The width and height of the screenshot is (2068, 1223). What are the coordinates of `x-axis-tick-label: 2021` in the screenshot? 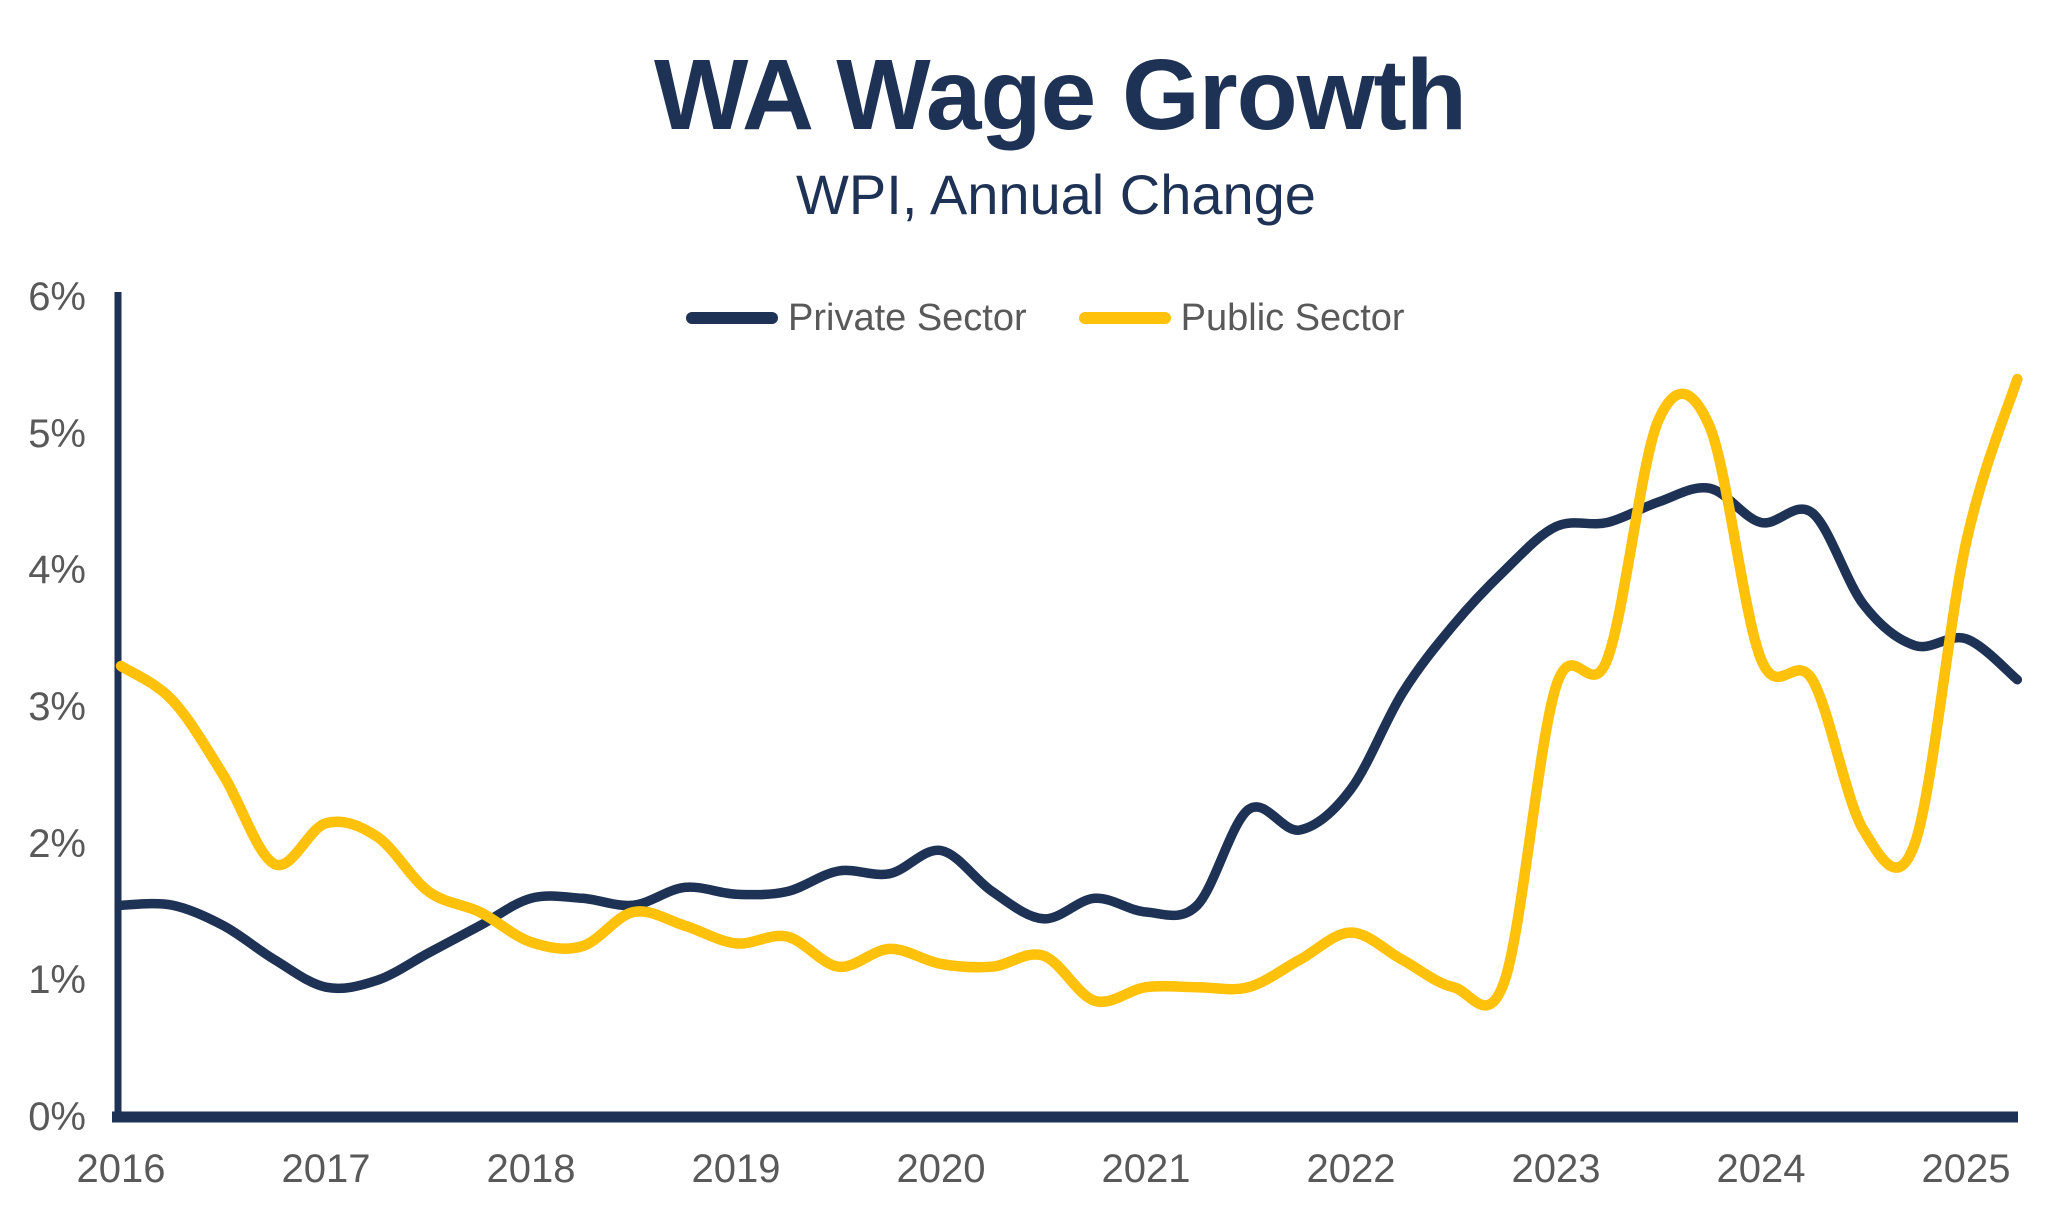 It's located at (1146, 1169).